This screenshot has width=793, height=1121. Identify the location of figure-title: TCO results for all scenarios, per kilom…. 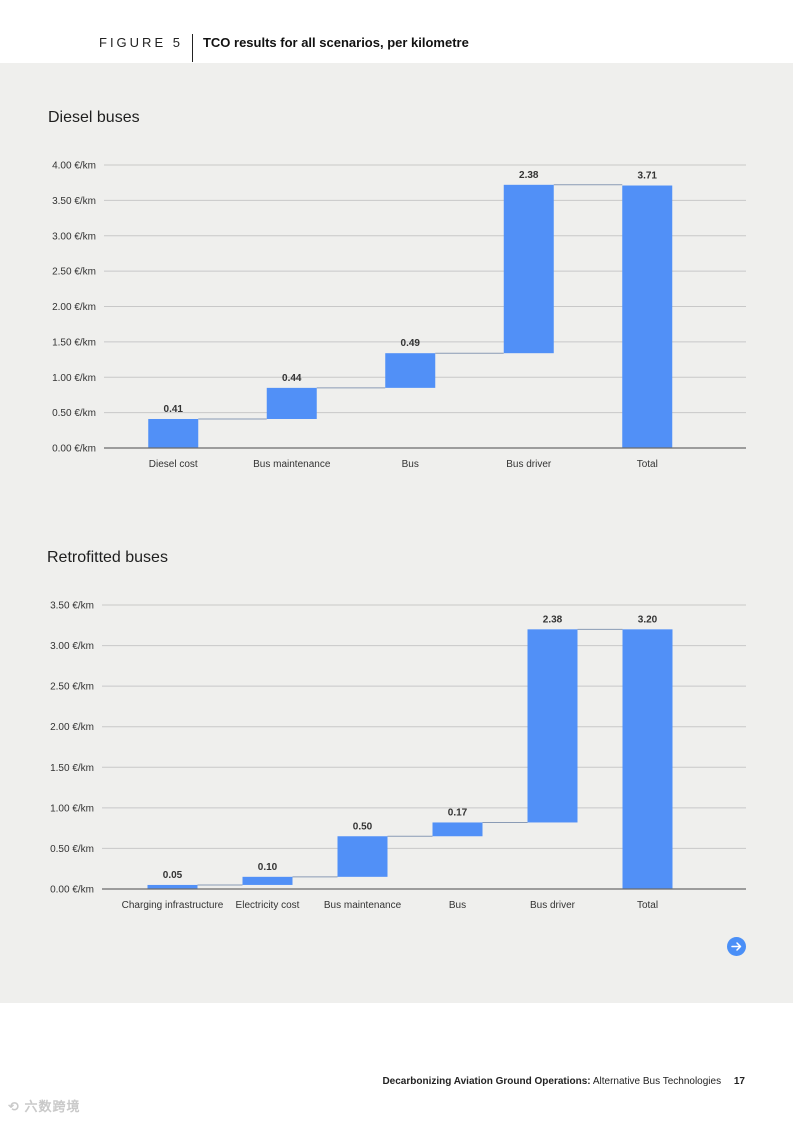
(335, 42).